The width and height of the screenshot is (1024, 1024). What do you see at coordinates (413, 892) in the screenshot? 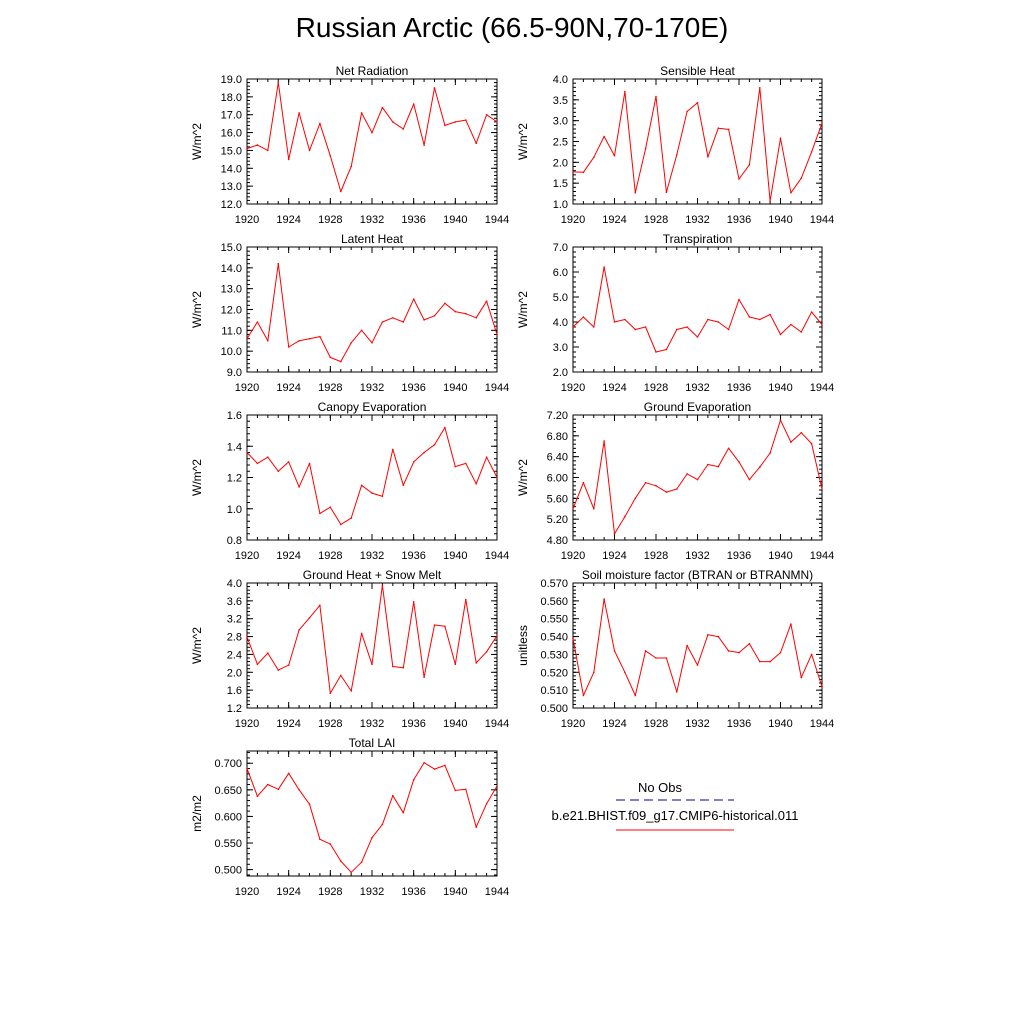
I see `panel-9-xtick-label: 1936` at bounding box center [413, 892].